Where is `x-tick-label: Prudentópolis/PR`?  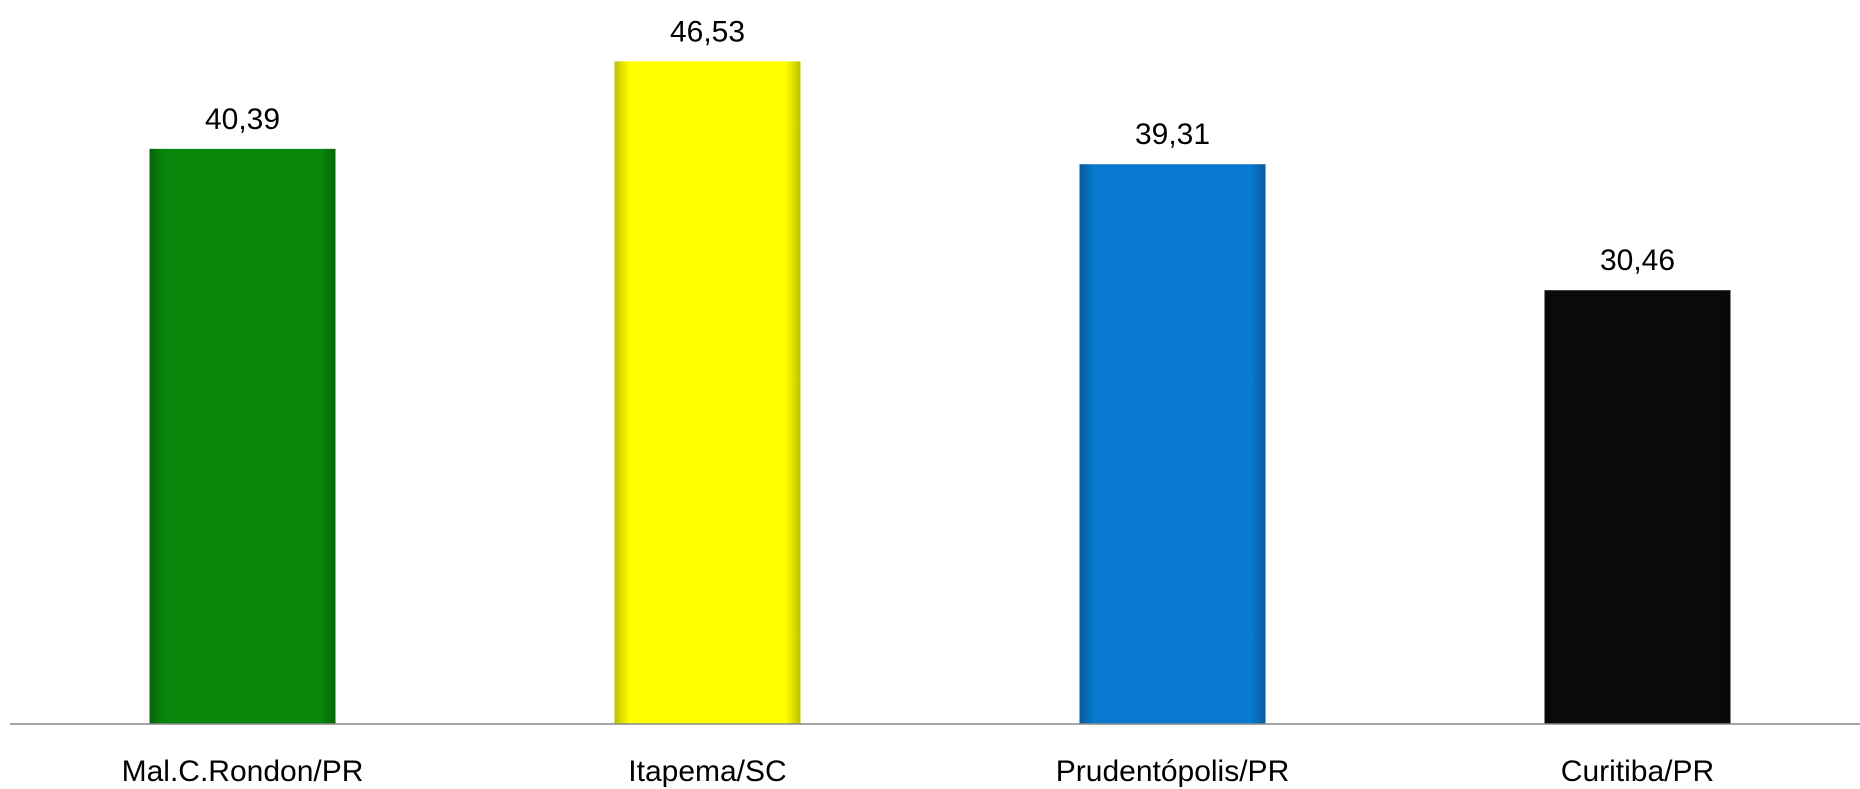
x-tick-label: Prudentópolis/PR is located at coordinates (1172, 771).